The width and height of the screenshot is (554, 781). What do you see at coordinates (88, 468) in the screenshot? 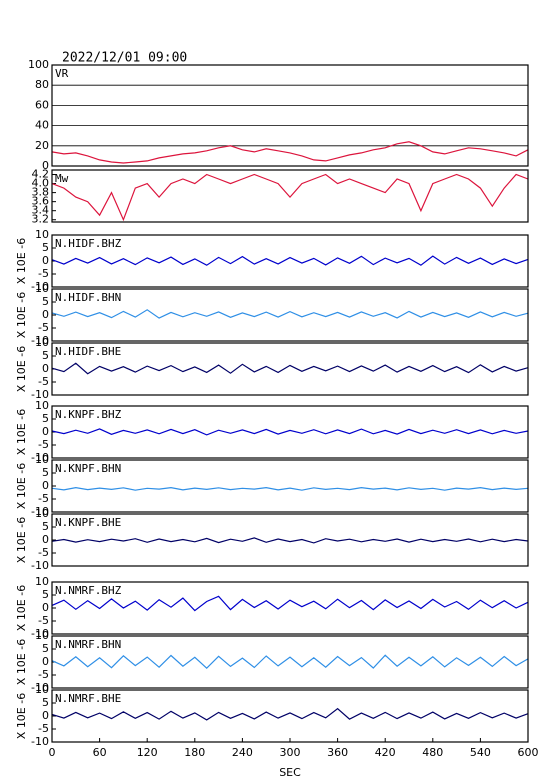
I see `panel-label: N.KNPF.BHN` at bounding box center [88, 468].